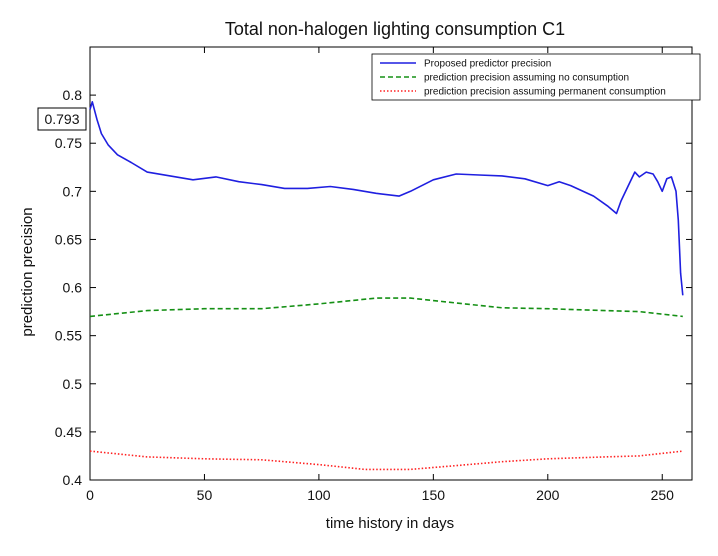  Describe the element at coordinates (73, 288) in the screenshot. I see `y-tick-label: 0.6` at that location.